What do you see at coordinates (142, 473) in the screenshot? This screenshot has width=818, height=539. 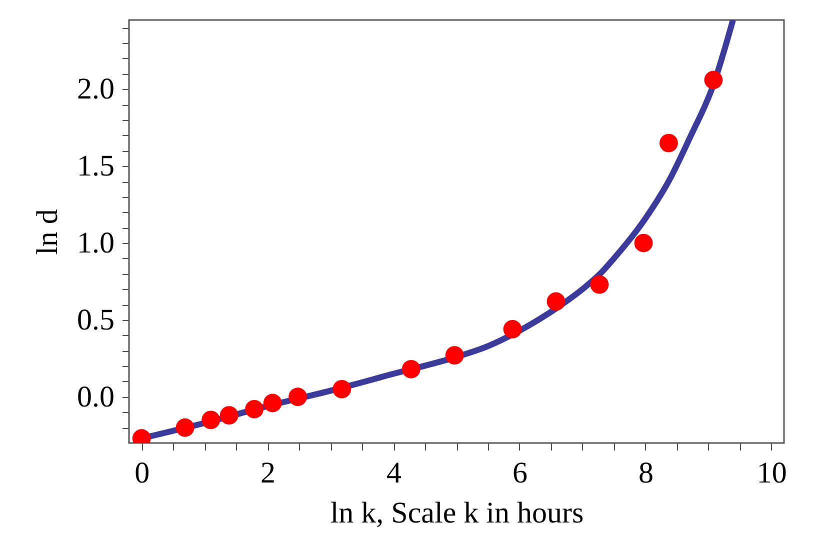 I see `x-tick-label: 0` at bounding box center [142, 473].